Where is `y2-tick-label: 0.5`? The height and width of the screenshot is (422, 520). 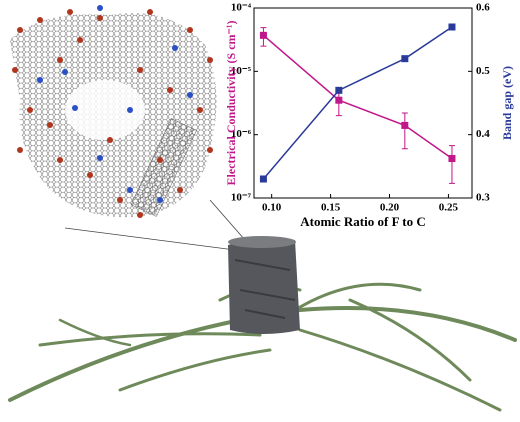 y2-tick-label: 0.5 is located at coordinates (483, 71).